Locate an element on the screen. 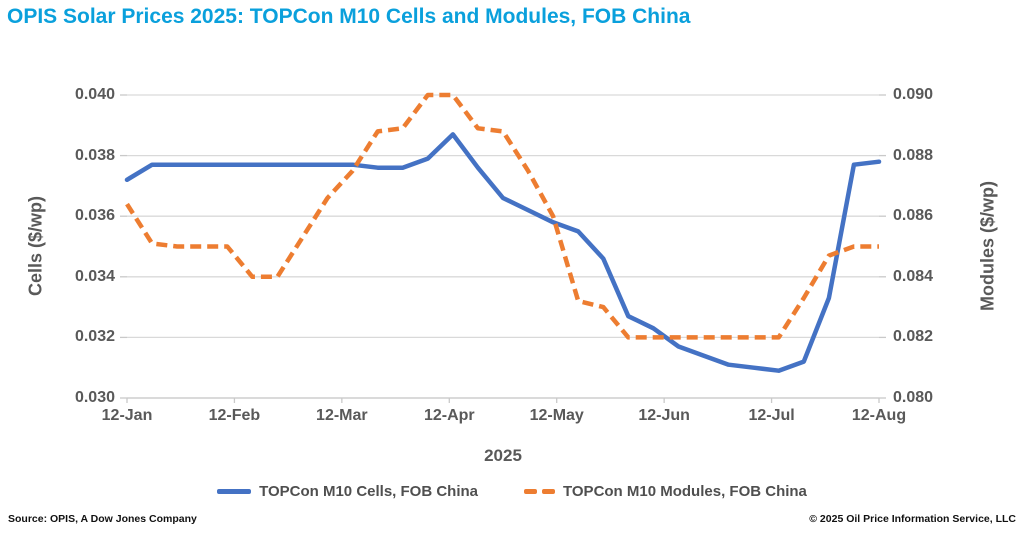 This screenshot has height=535, width=1024. legend-label-modules: TOPCon M10 Modules, FOB China is located at coordinates (685, 491).